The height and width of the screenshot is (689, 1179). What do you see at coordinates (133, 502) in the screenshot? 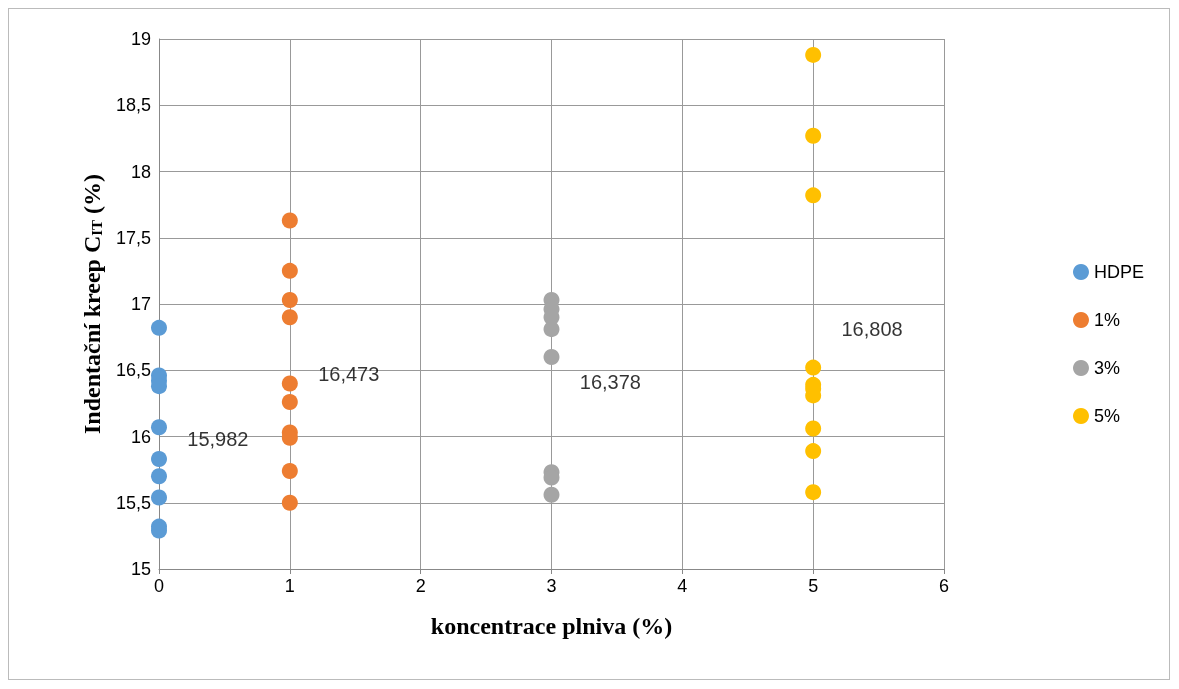
I see `y-tick-label: 15,5` at bounding box center [133, 502].